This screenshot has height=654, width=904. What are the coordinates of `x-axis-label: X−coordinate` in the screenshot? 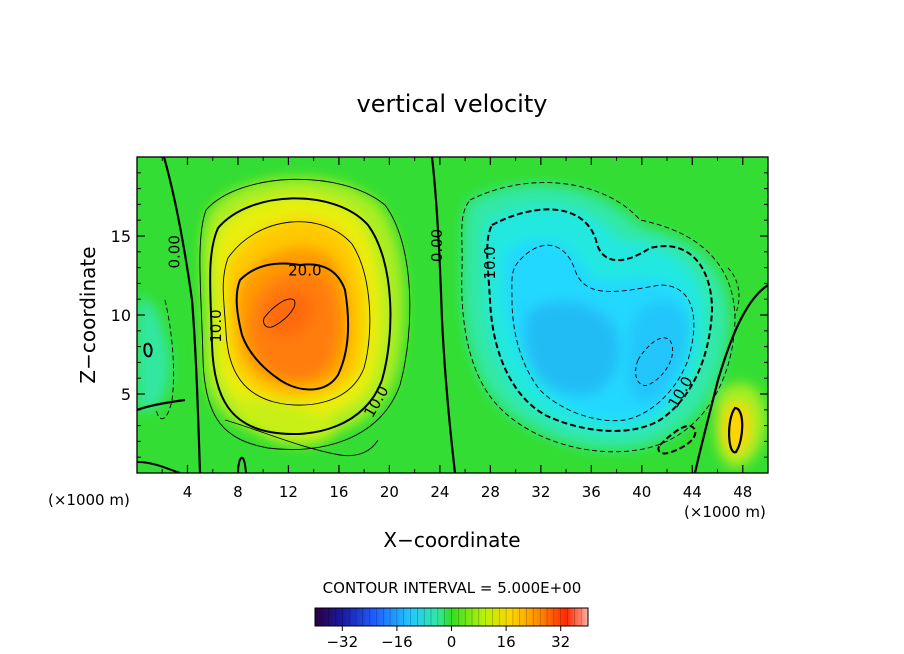 It's located at (451, 540).